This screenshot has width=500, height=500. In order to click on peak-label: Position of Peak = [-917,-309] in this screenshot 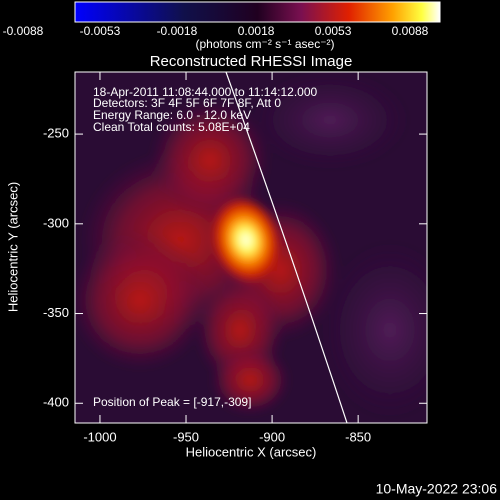, I will do `click(172, 402)`.